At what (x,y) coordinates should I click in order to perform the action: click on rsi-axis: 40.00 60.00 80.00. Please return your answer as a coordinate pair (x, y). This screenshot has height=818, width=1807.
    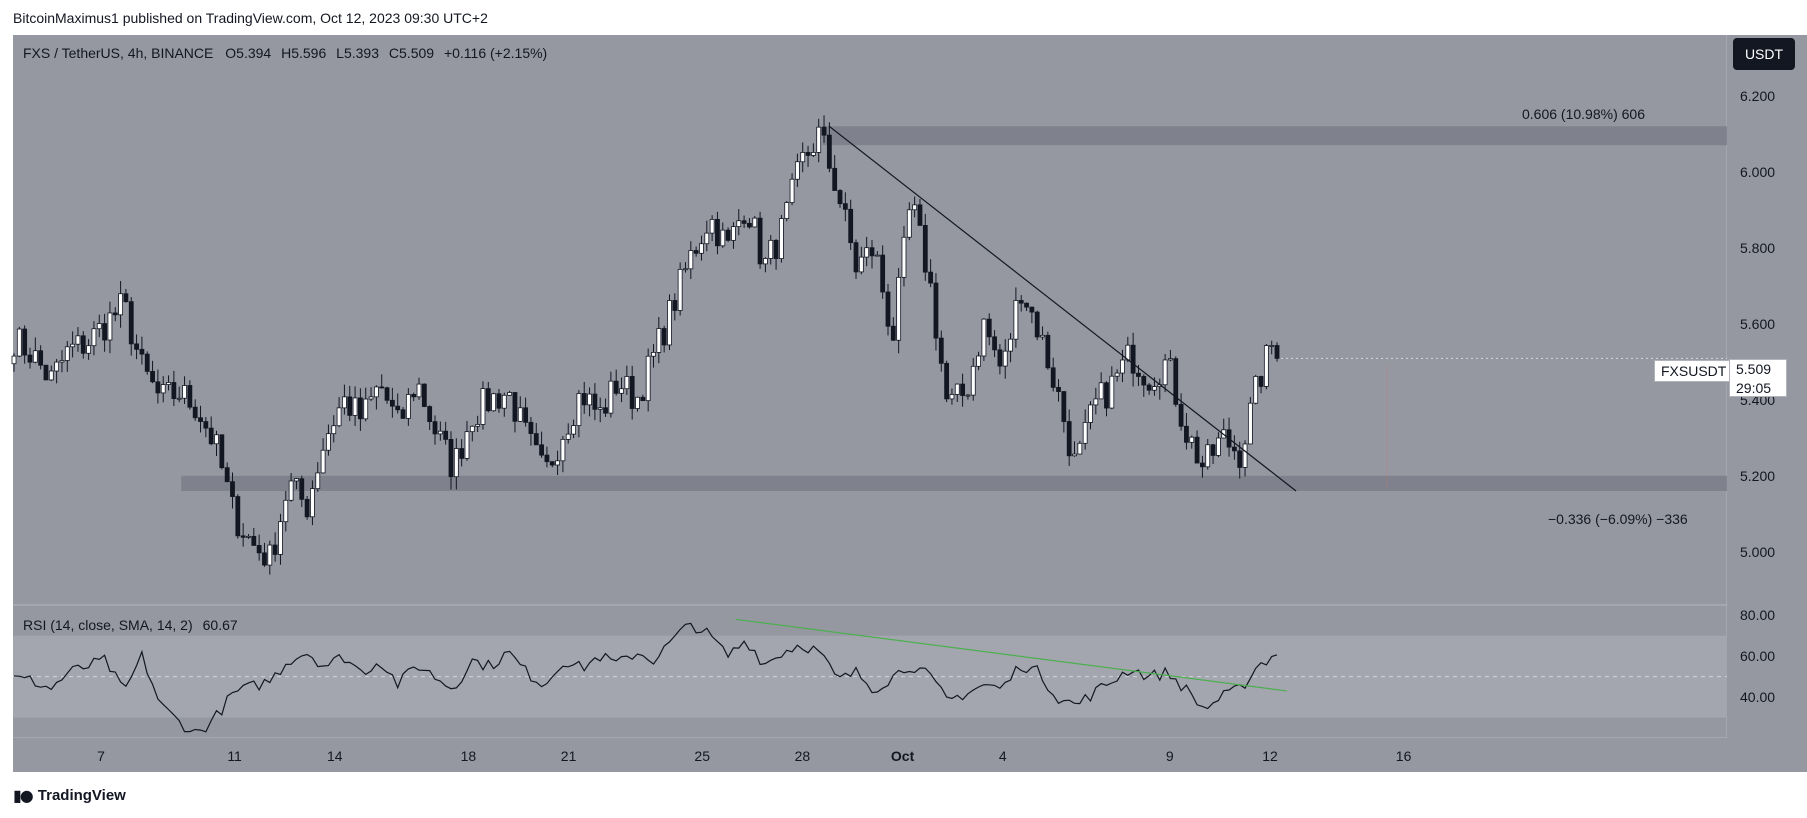
    Looking at the image, I should click on (1757, 656).